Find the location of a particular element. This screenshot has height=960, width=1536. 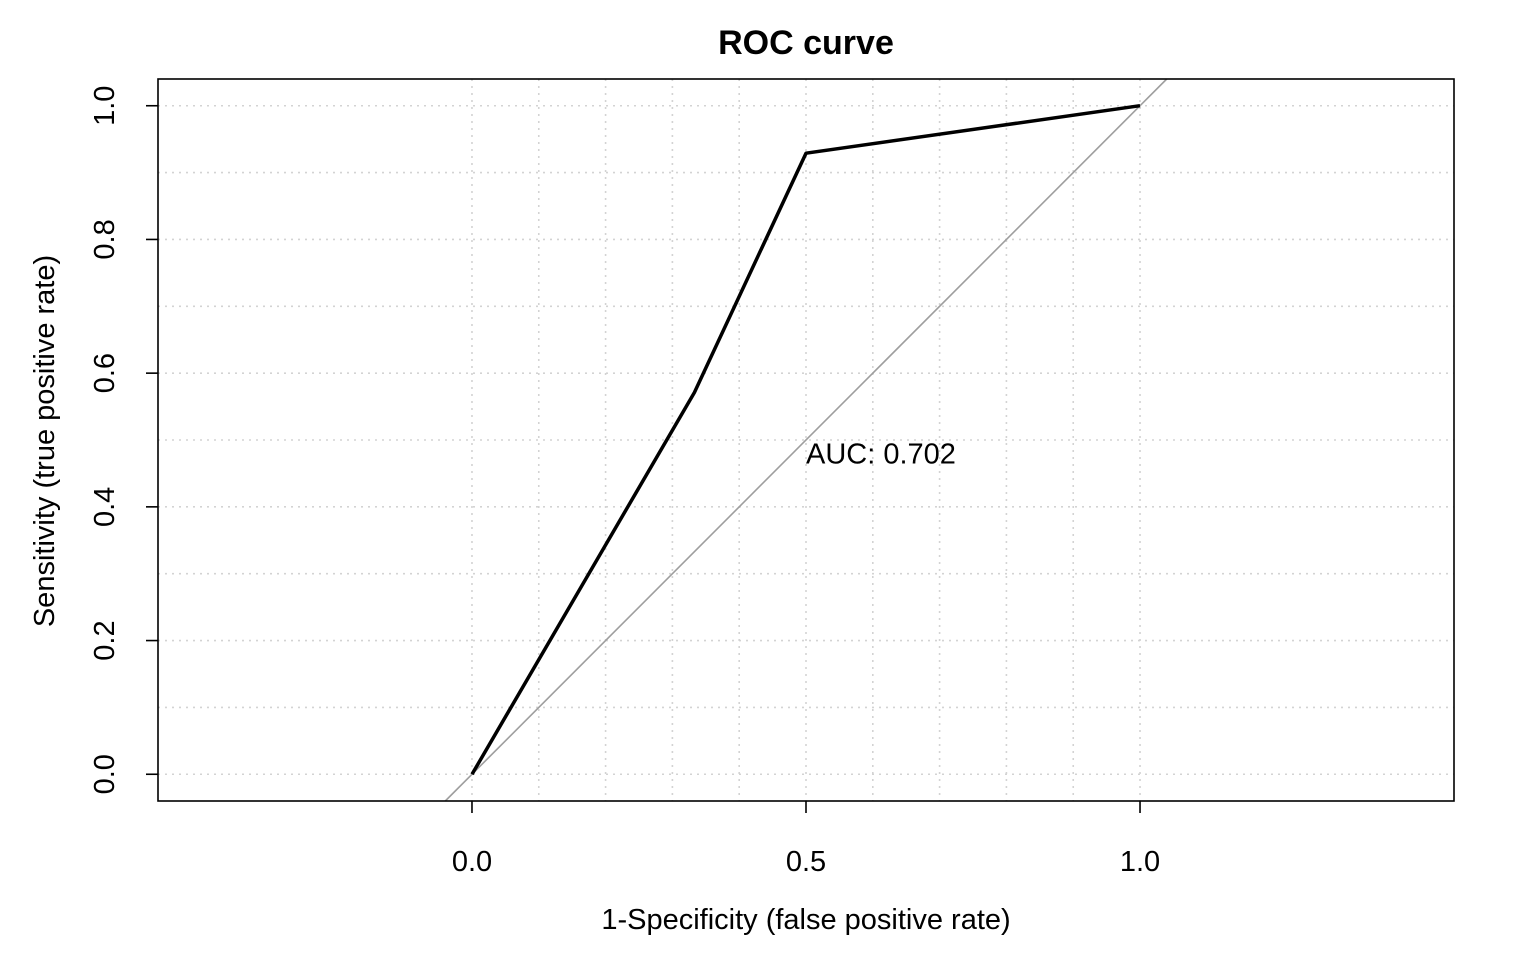

y-axis-label: Sensitivity (true positive rate) is located at coordinates (45, 441).